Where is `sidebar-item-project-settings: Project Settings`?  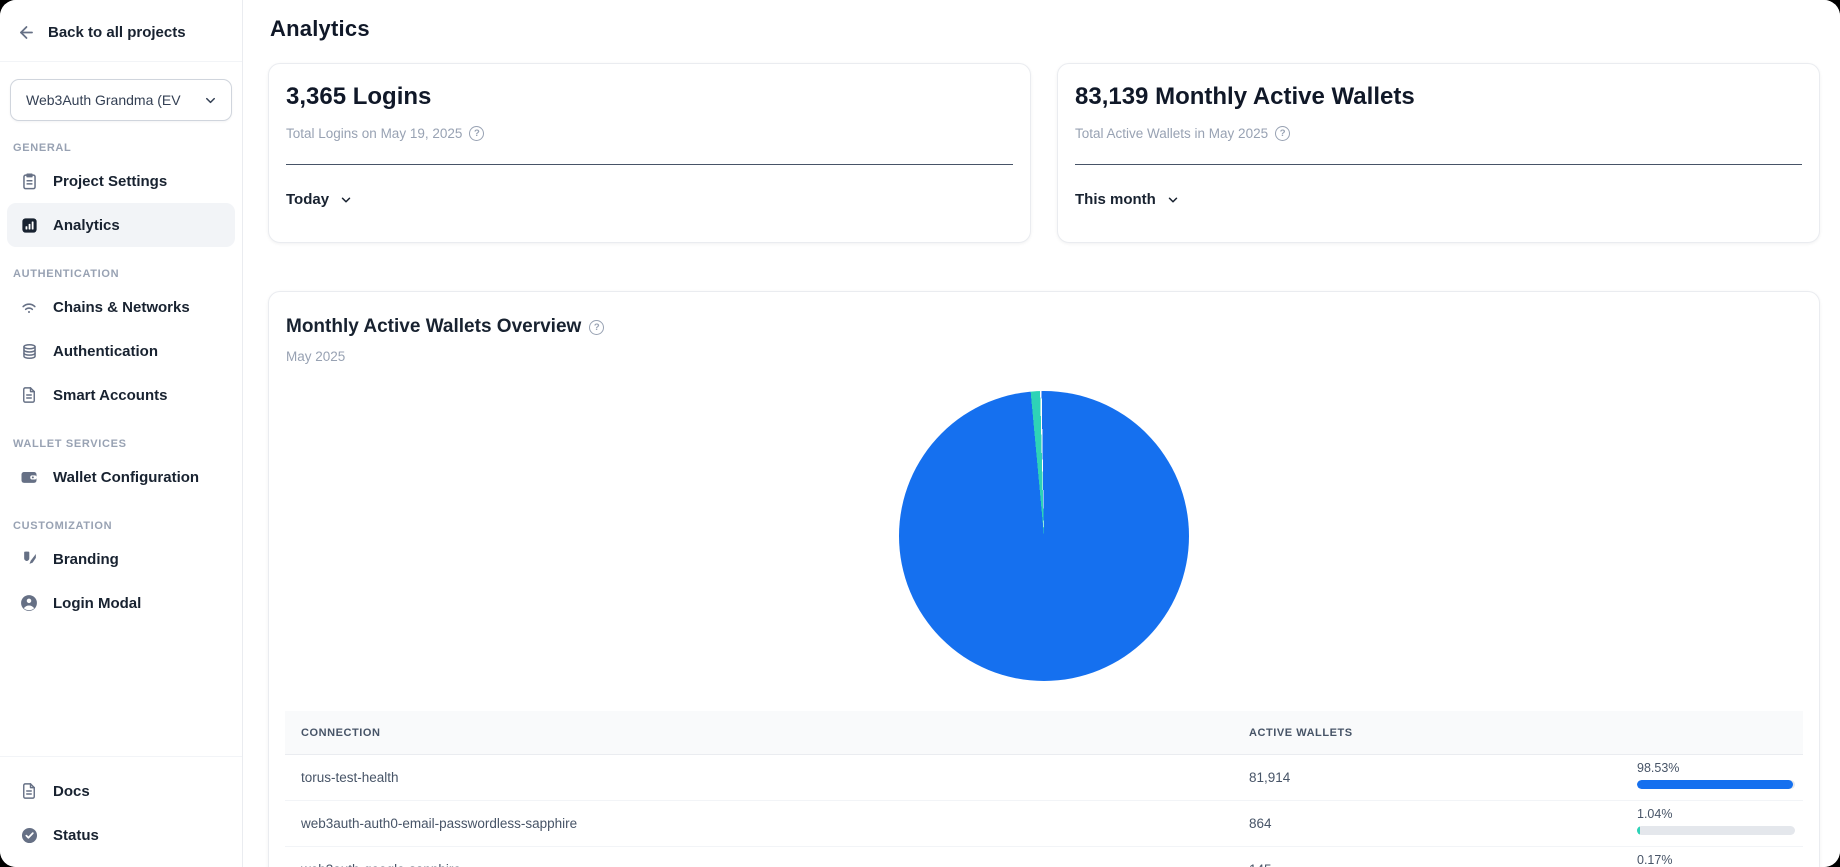 sidebar-item-project-settings: Project Settings is located at coordinates (121, 181).